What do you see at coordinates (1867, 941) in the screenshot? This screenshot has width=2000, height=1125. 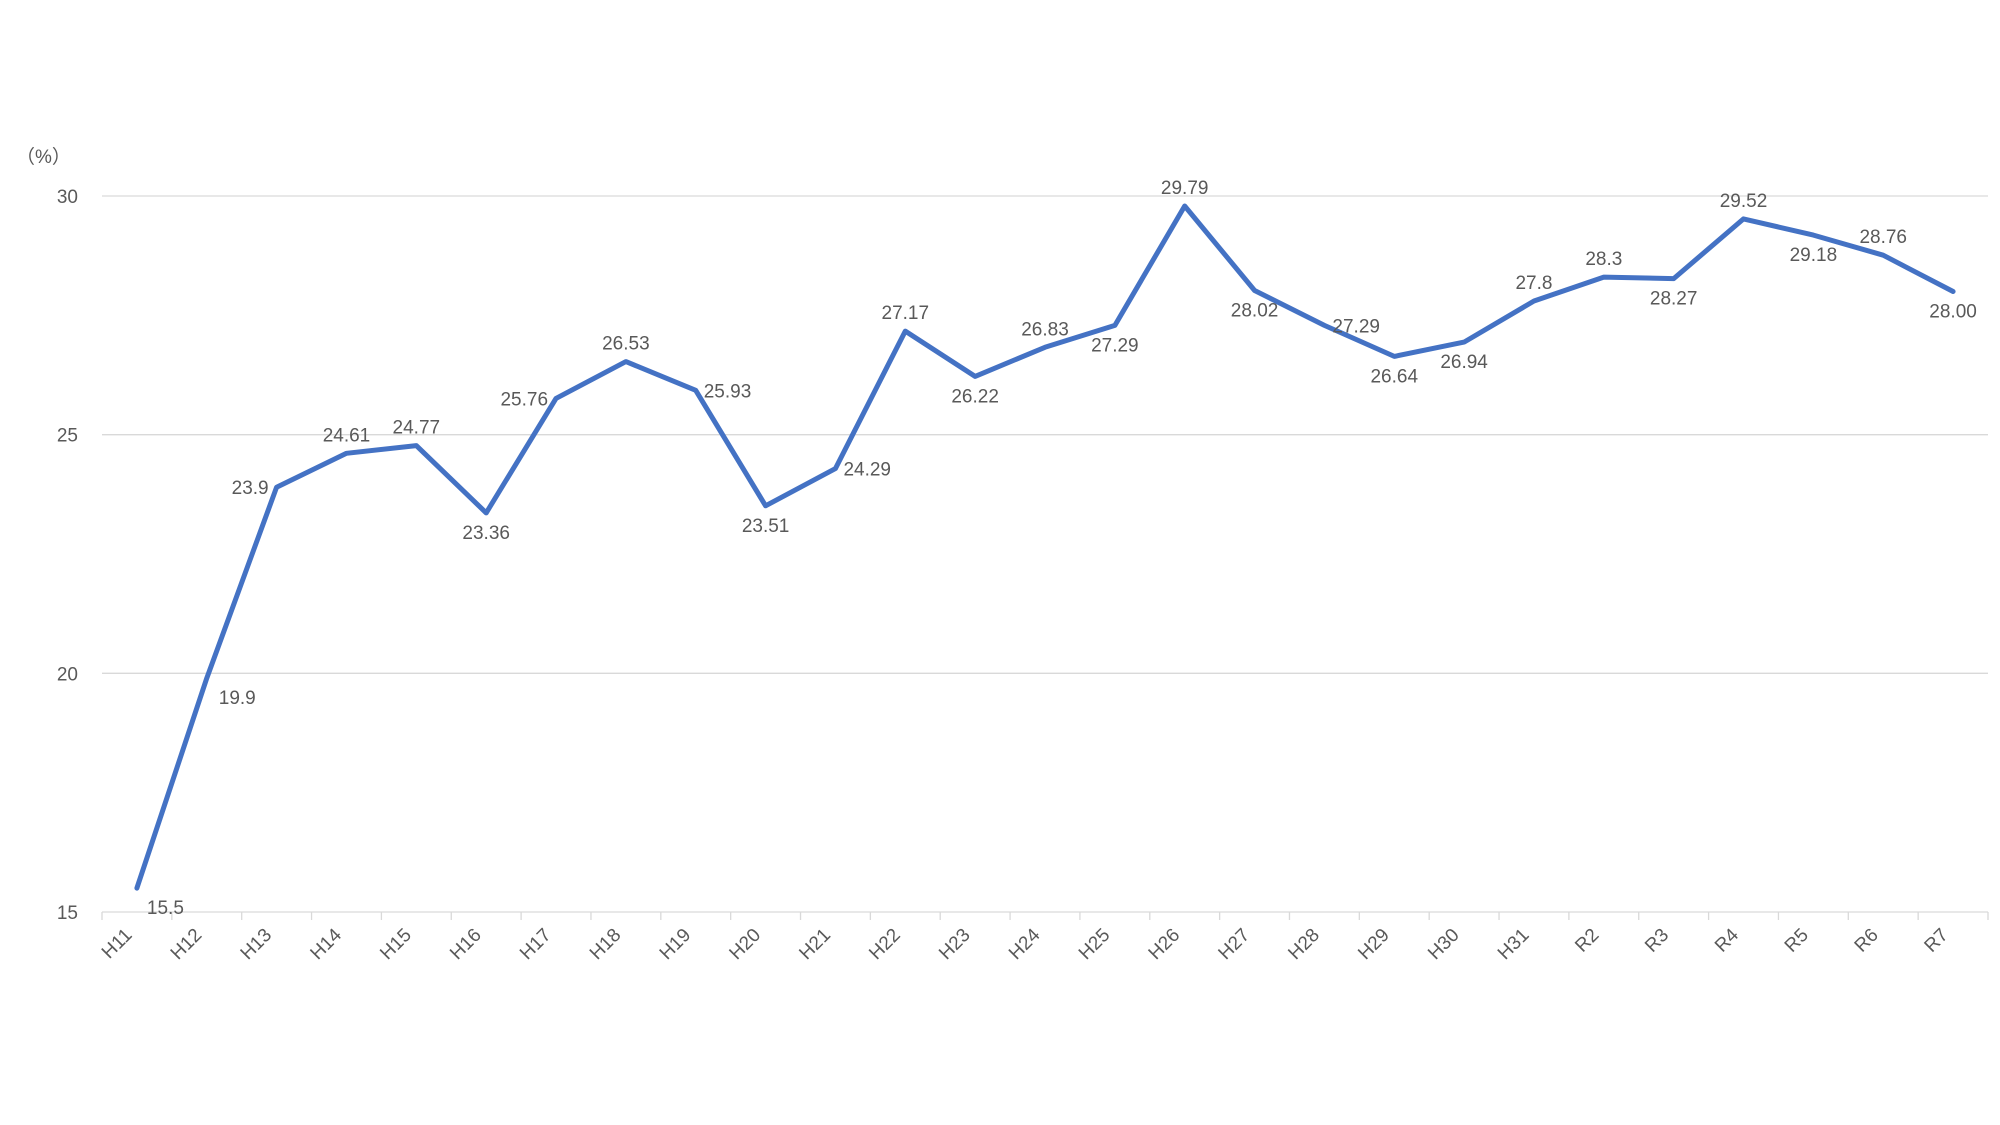 I see `x-tick-label: R6` at bounding box center [1867, 941].